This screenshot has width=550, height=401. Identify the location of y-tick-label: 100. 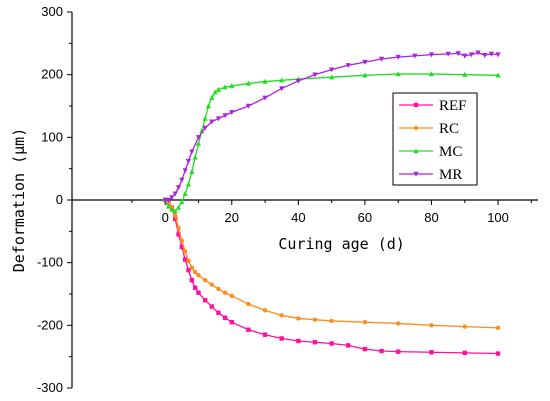
(52, 136).